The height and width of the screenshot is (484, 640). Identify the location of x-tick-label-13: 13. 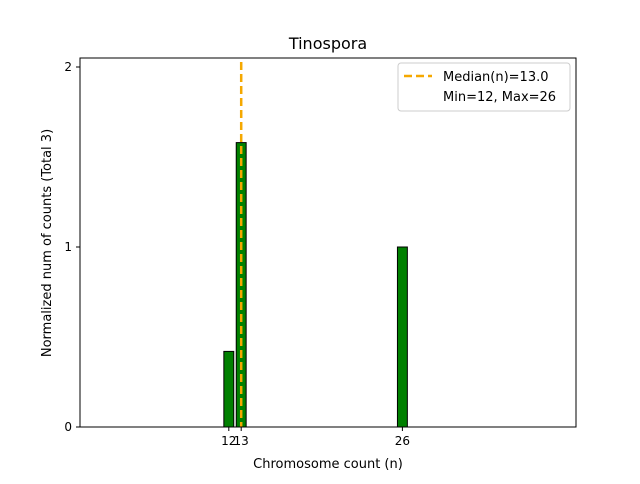
(241, 441).